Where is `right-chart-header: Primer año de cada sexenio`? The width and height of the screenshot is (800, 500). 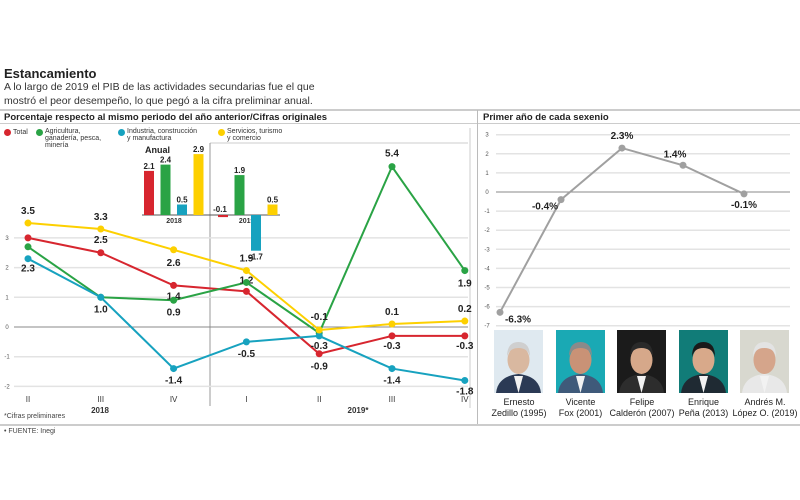 right-chart-header: Primer año de cada sexenio is located at coordinates (546, 117).